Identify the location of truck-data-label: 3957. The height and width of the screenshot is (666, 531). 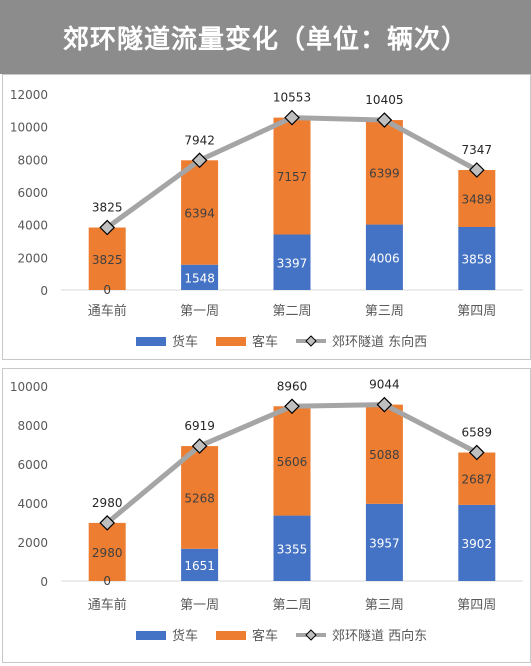
(384, 543).